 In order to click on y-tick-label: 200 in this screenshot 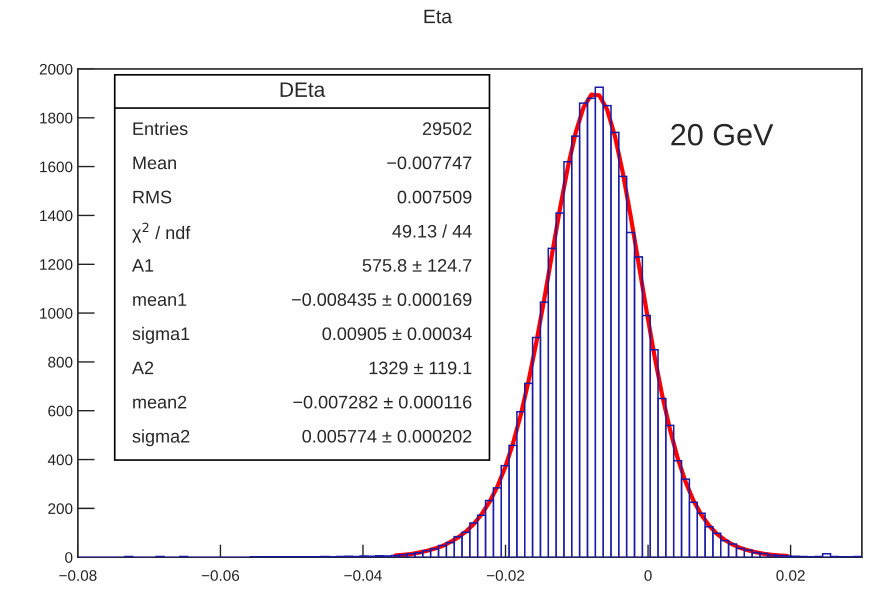, I will do `click(60, 508)`.